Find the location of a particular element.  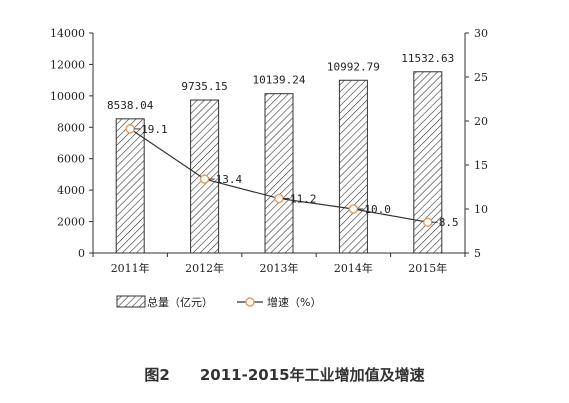

legend-bar-swatch is located at coordinates (131, 301).